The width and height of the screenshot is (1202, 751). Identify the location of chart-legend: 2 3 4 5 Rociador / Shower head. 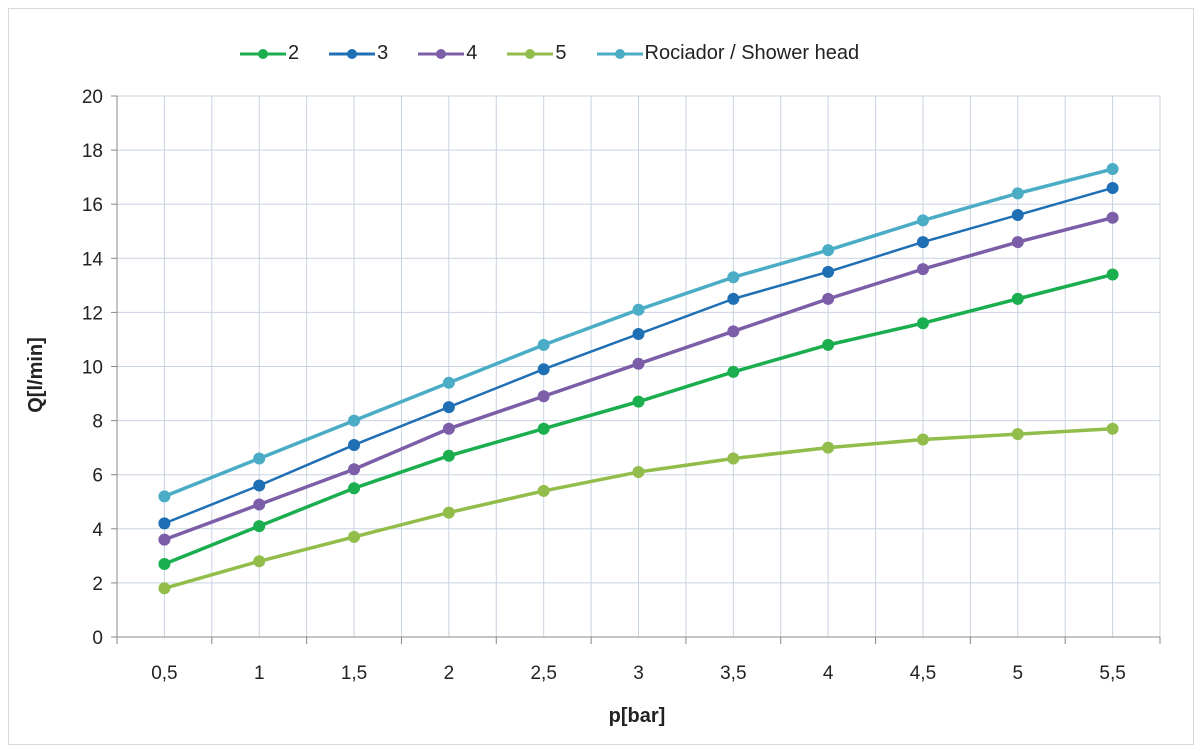
(564, 53).